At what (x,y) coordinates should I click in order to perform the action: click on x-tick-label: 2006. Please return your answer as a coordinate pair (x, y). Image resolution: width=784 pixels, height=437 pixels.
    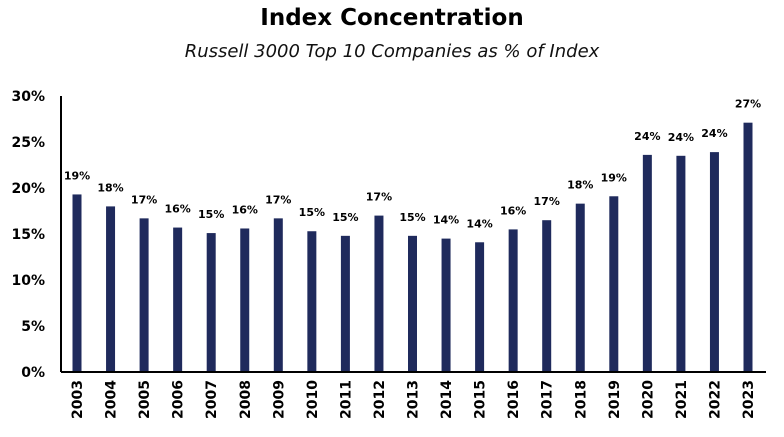
    Looking at the image, I should click on (179, 399).